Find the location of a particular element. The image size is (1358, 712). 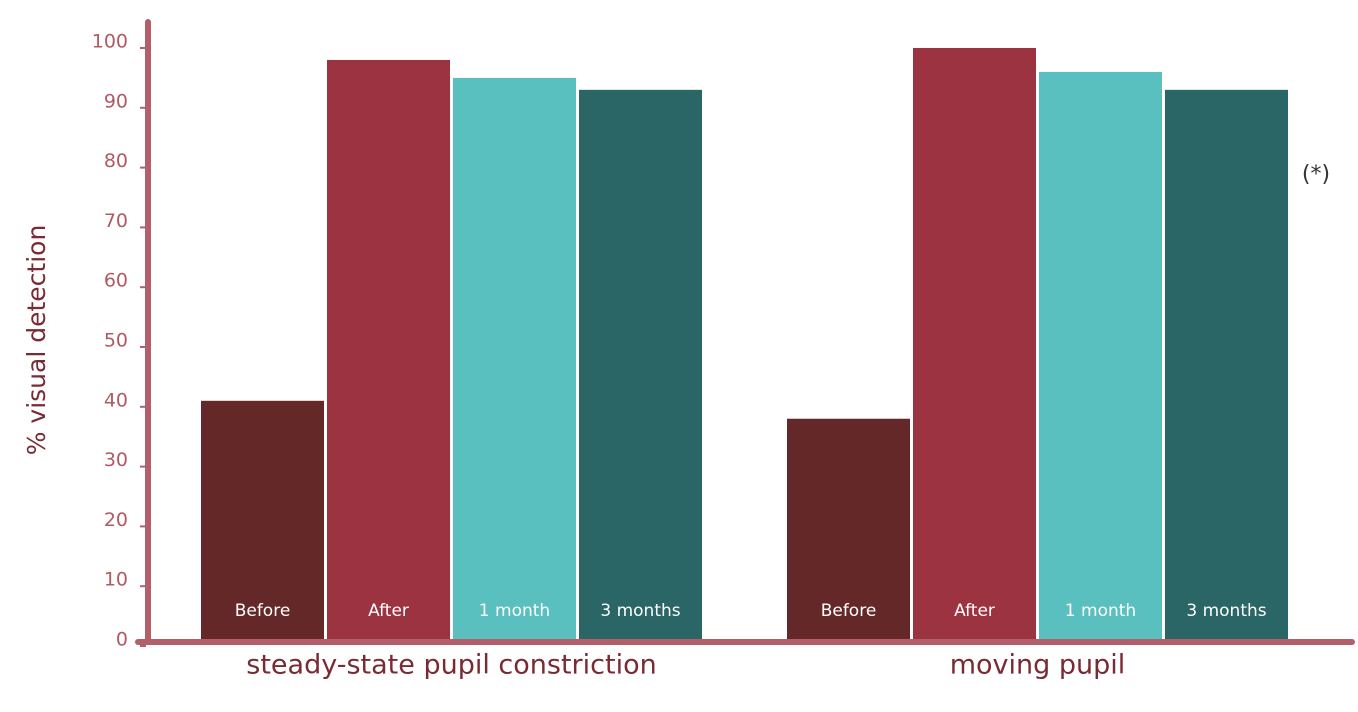

y-tick-label: 90 is located at coordinates (116, 101).